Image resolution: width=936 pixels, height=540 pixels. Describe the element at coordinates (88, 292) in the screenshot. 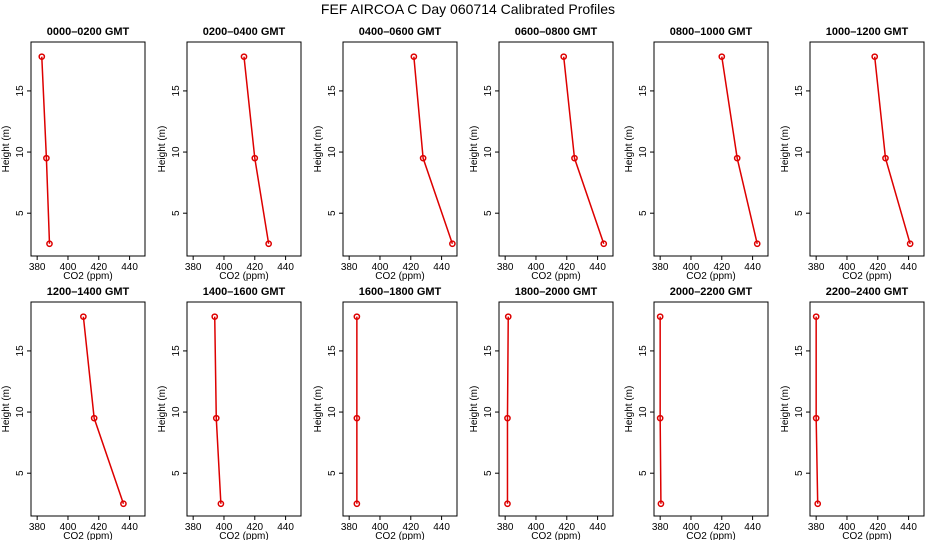

I see `panel-title: 1200–1400 GMT` at that location.